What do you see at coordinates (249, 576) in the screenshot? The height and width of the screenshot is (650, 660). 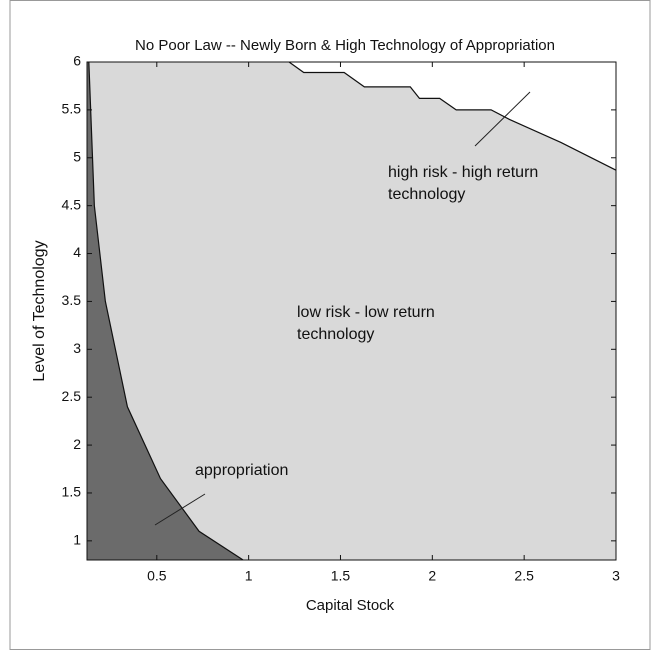 I see `x-tick-label: 1` at bounding box center [249, 576].